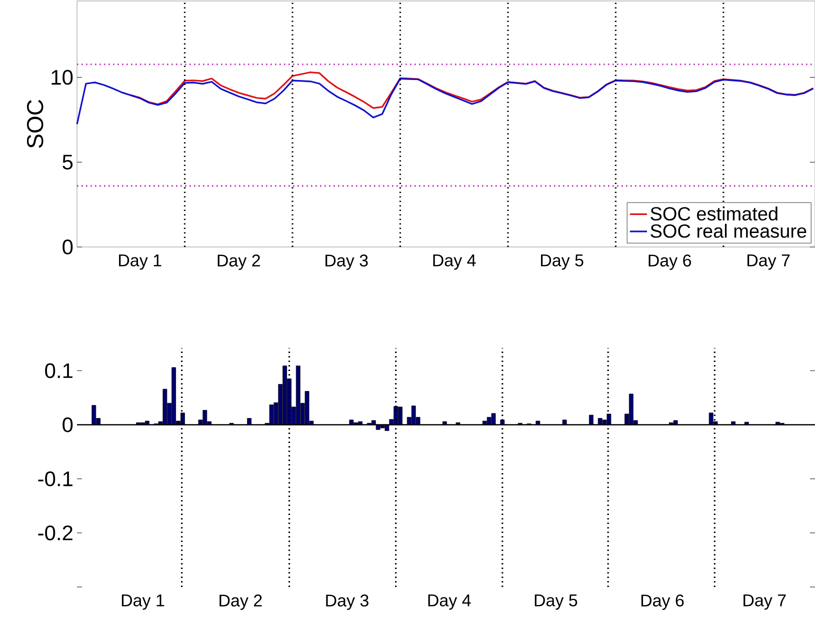 The height and width of the screenshot is (626, 815). Describe the element at coordinates (35, 124) in the screenshot. I see `y-axis-title: SOC` at that location.